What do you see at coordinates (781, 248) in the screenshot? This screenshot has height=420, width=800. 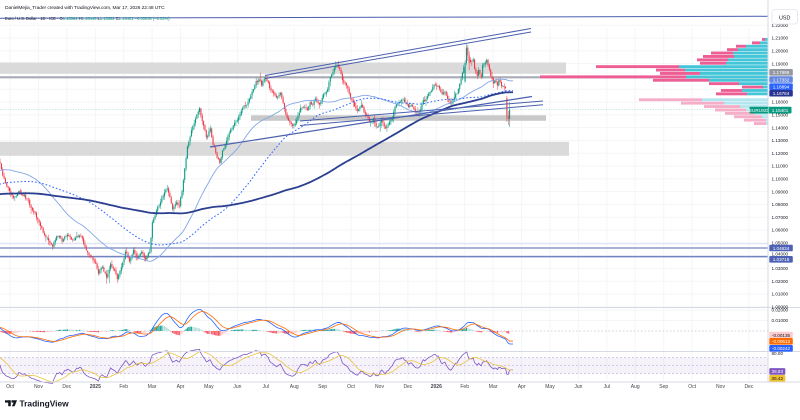 I see `svg-text: 1.04634` at bounding box center [781, 248].